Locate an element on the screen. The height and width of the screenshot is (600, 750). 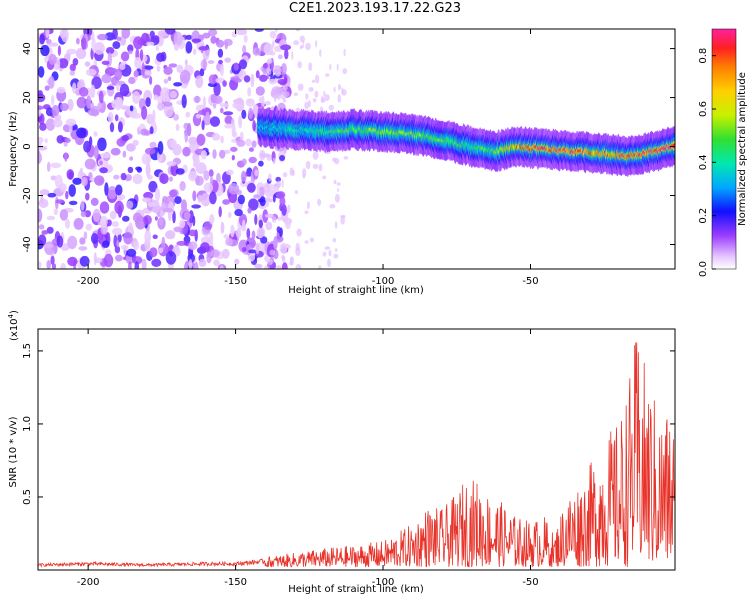
heatmap-y-tick-label: 20 is located at coordinates (27, 97).